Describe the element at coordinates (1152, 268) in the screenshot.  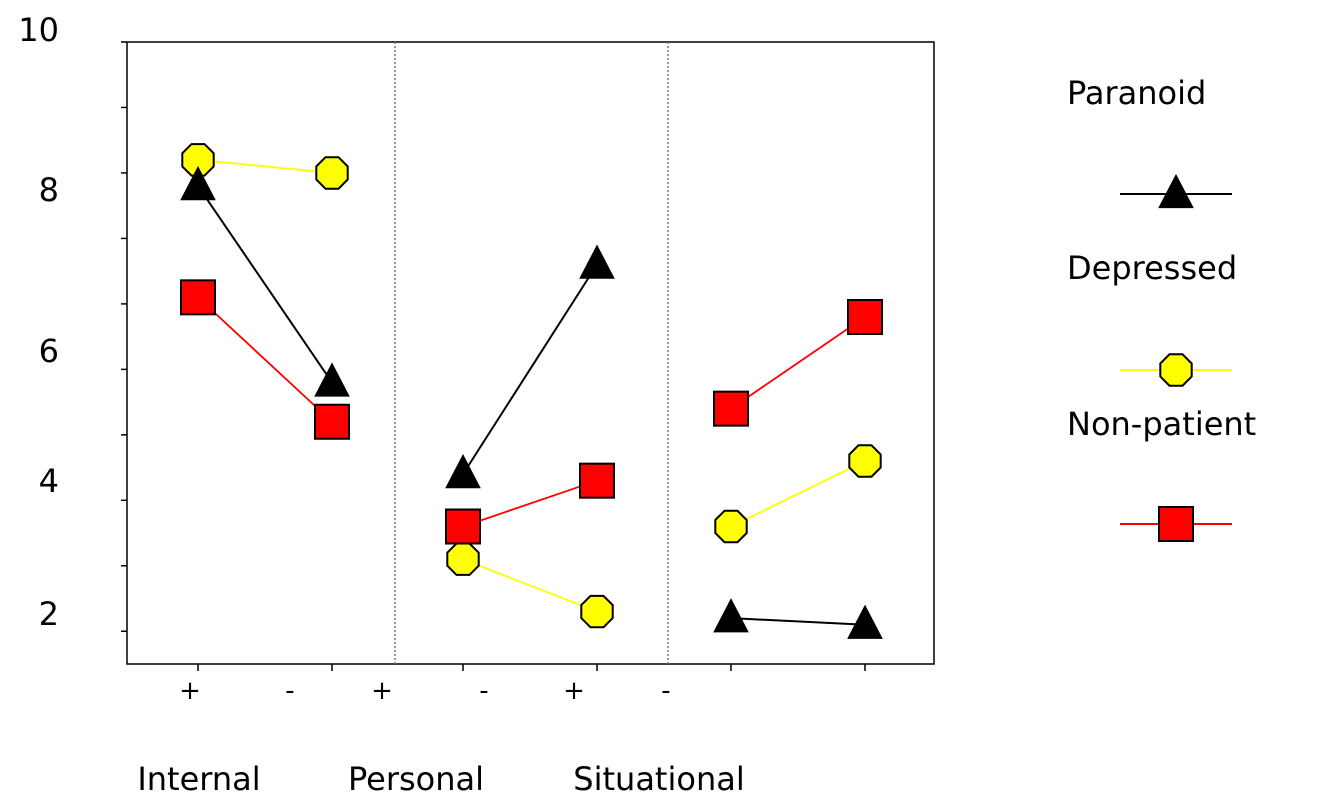
I see `legend-label: Depressed` at that location.